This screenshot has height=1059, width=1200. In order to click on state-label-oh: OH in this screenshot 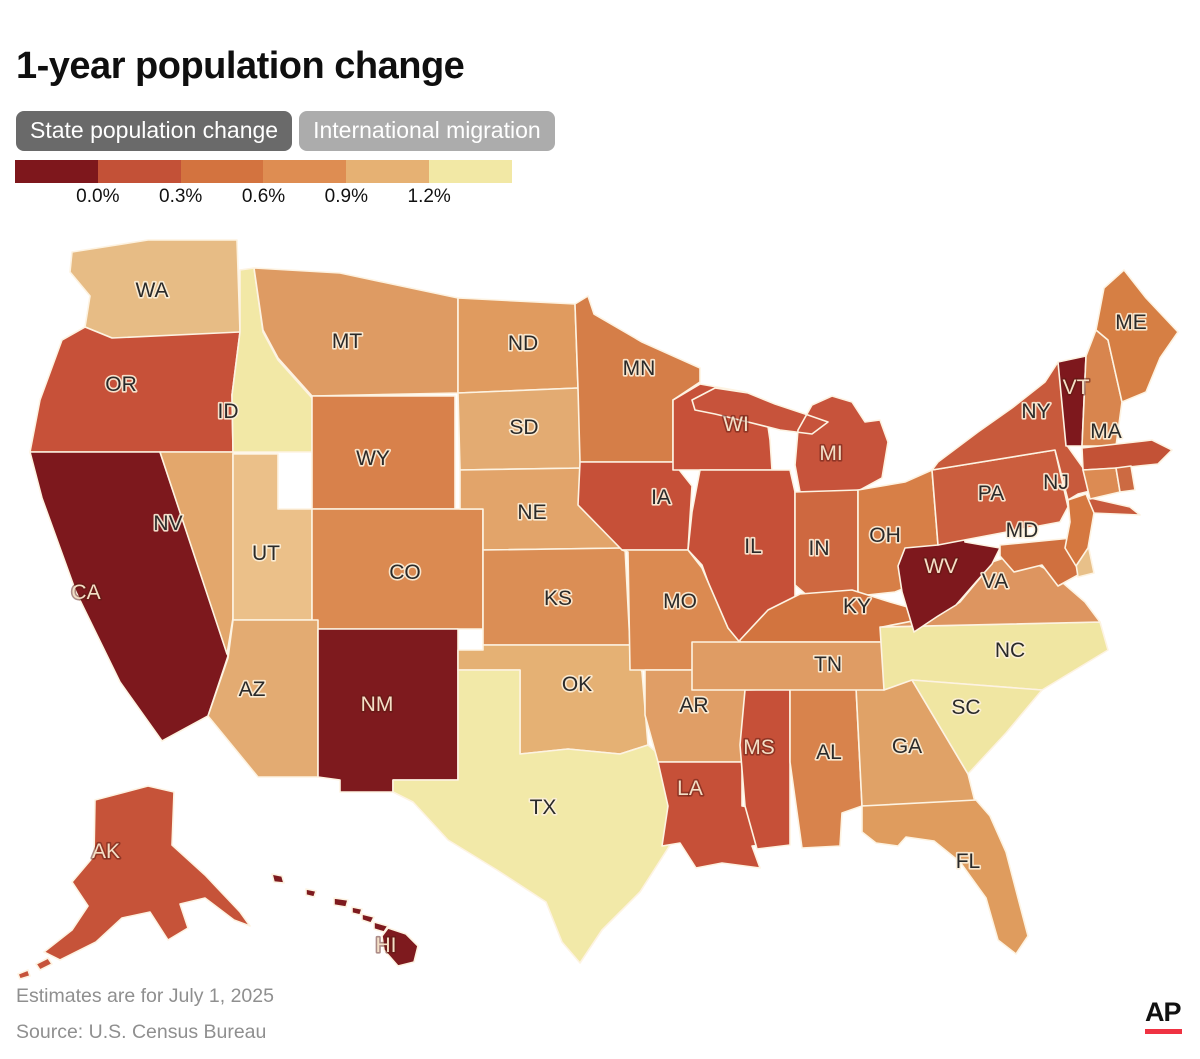, I will do `click(885, 535)`.